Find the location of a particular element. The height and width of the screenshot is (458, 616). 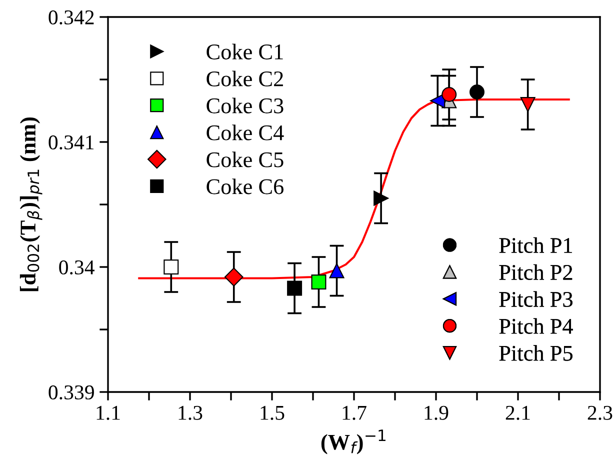

x-tick-label: 2.3 is located at coordinates (600, 413).